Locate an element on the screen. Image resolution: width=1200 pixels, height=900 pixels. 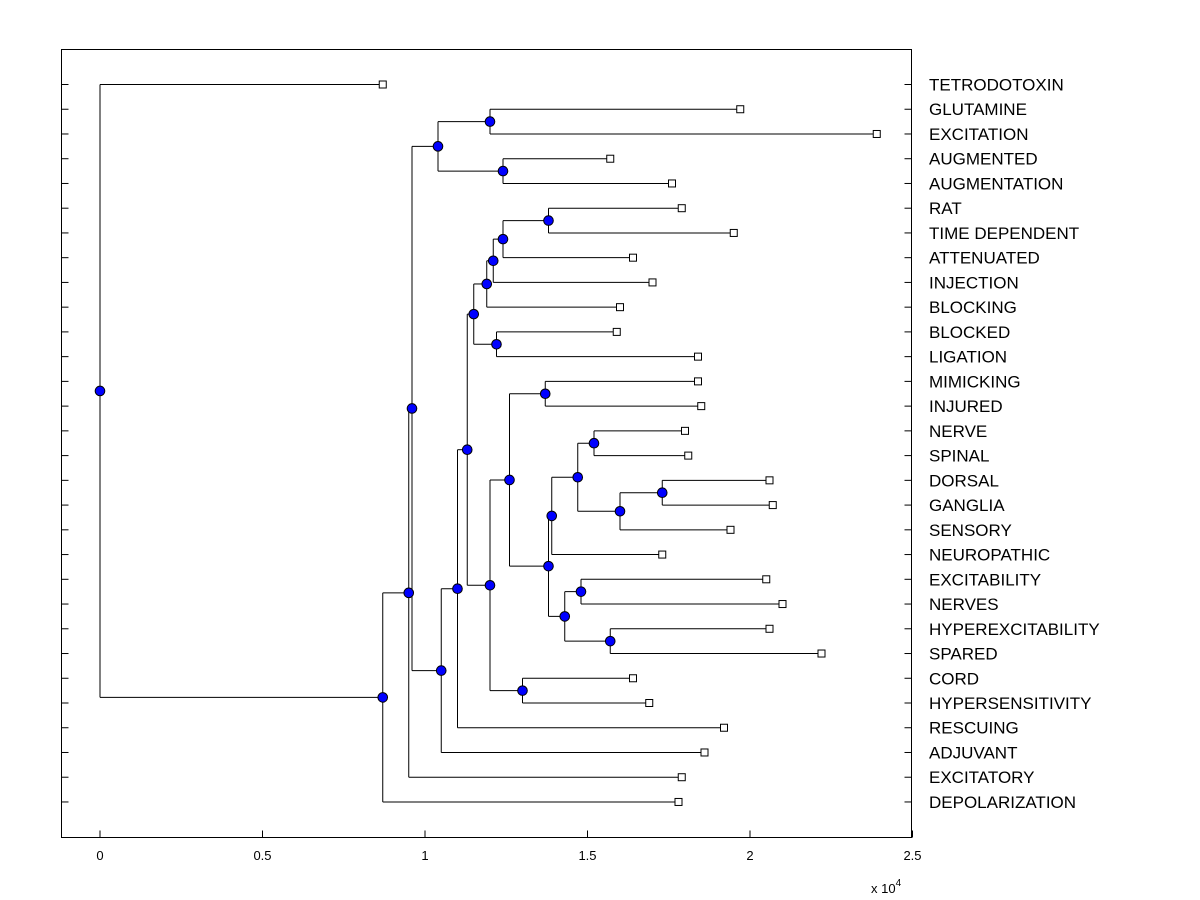
merge-node-m19 is located at coordinates (548, 566).